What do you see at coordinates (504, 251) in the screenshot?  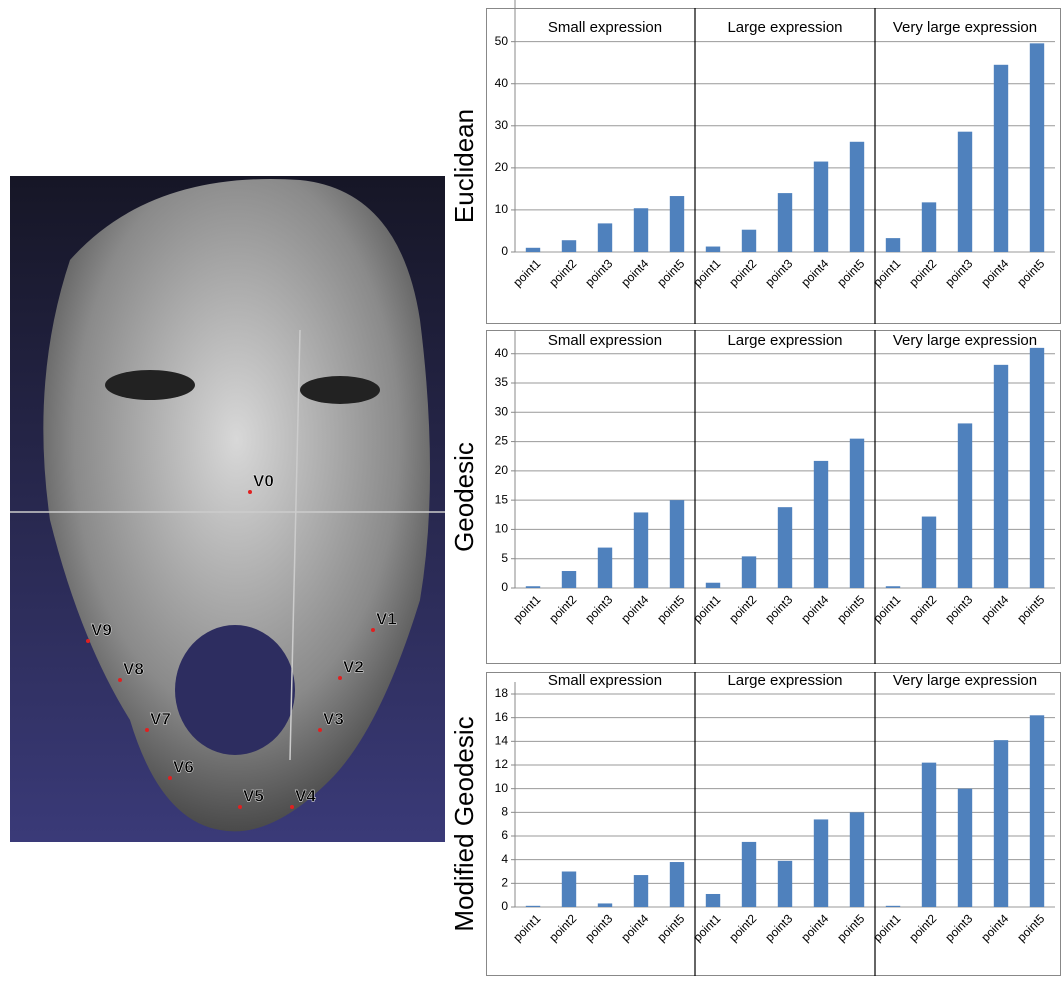 I see `y-tick-label: 0` at bounding box center [504, 251].